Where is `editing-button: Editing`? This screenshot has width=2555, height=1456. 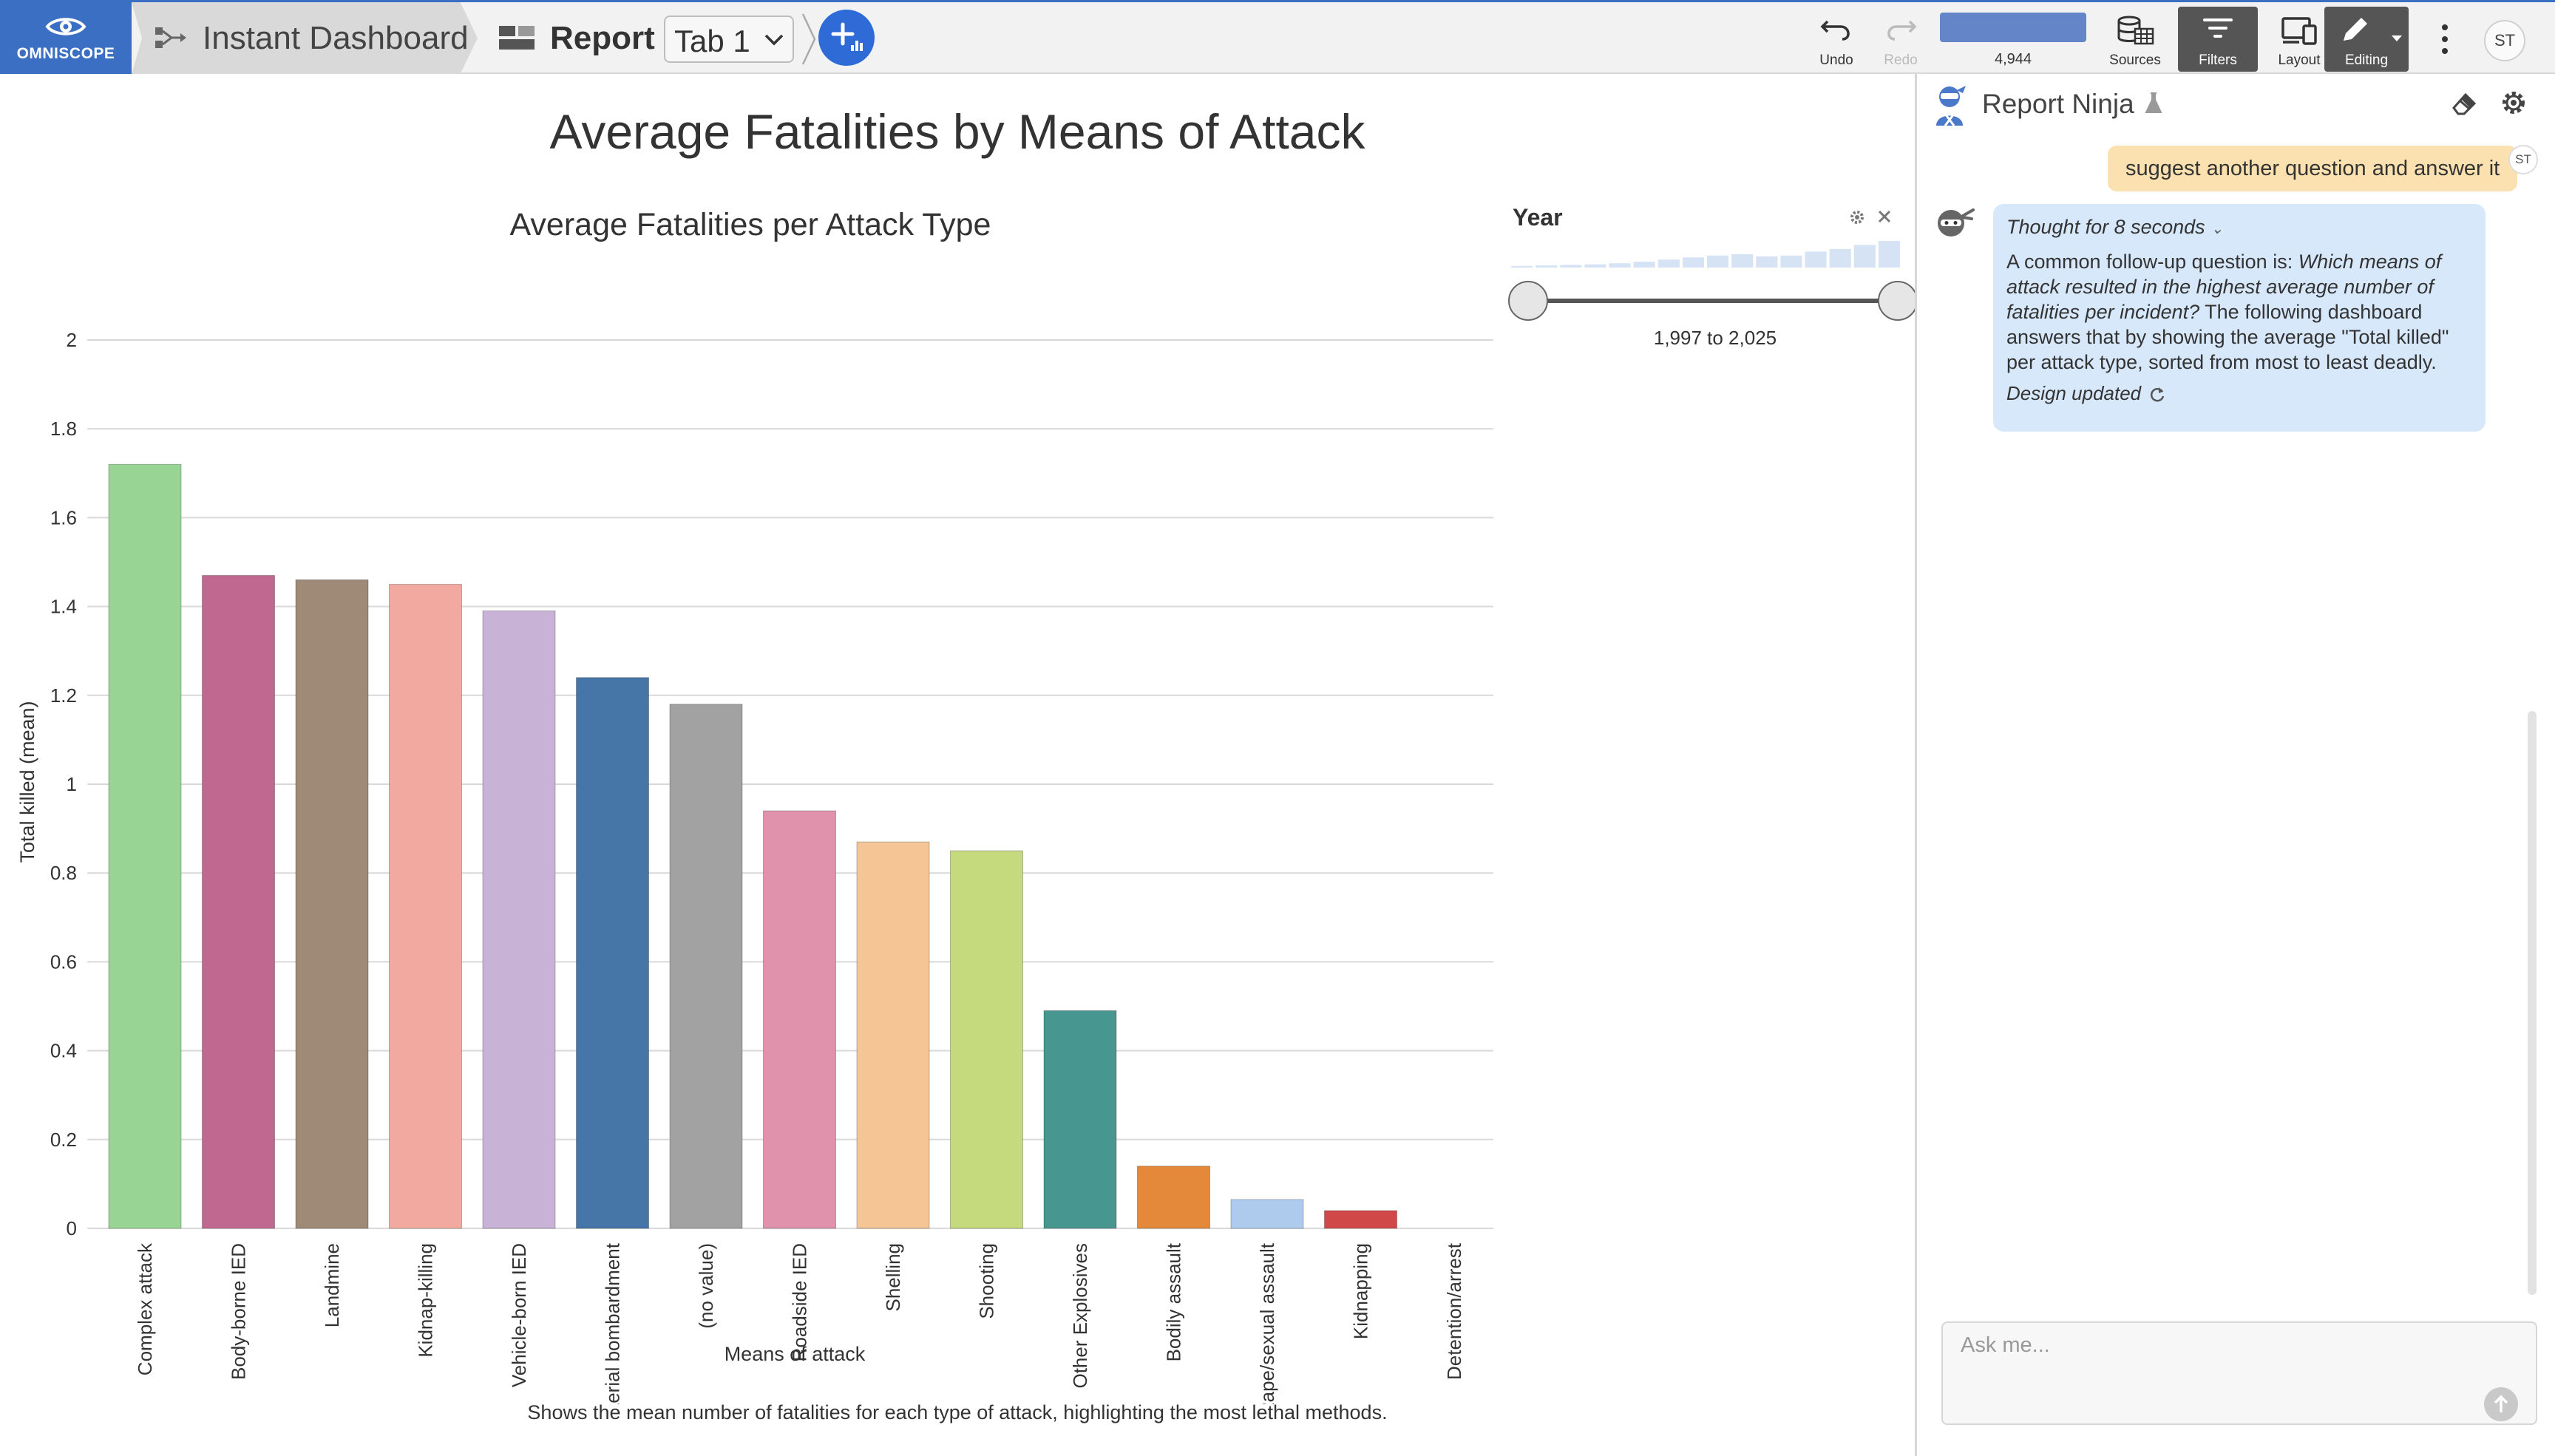
editing-button: Editing is located at coordinates (2366, 39).